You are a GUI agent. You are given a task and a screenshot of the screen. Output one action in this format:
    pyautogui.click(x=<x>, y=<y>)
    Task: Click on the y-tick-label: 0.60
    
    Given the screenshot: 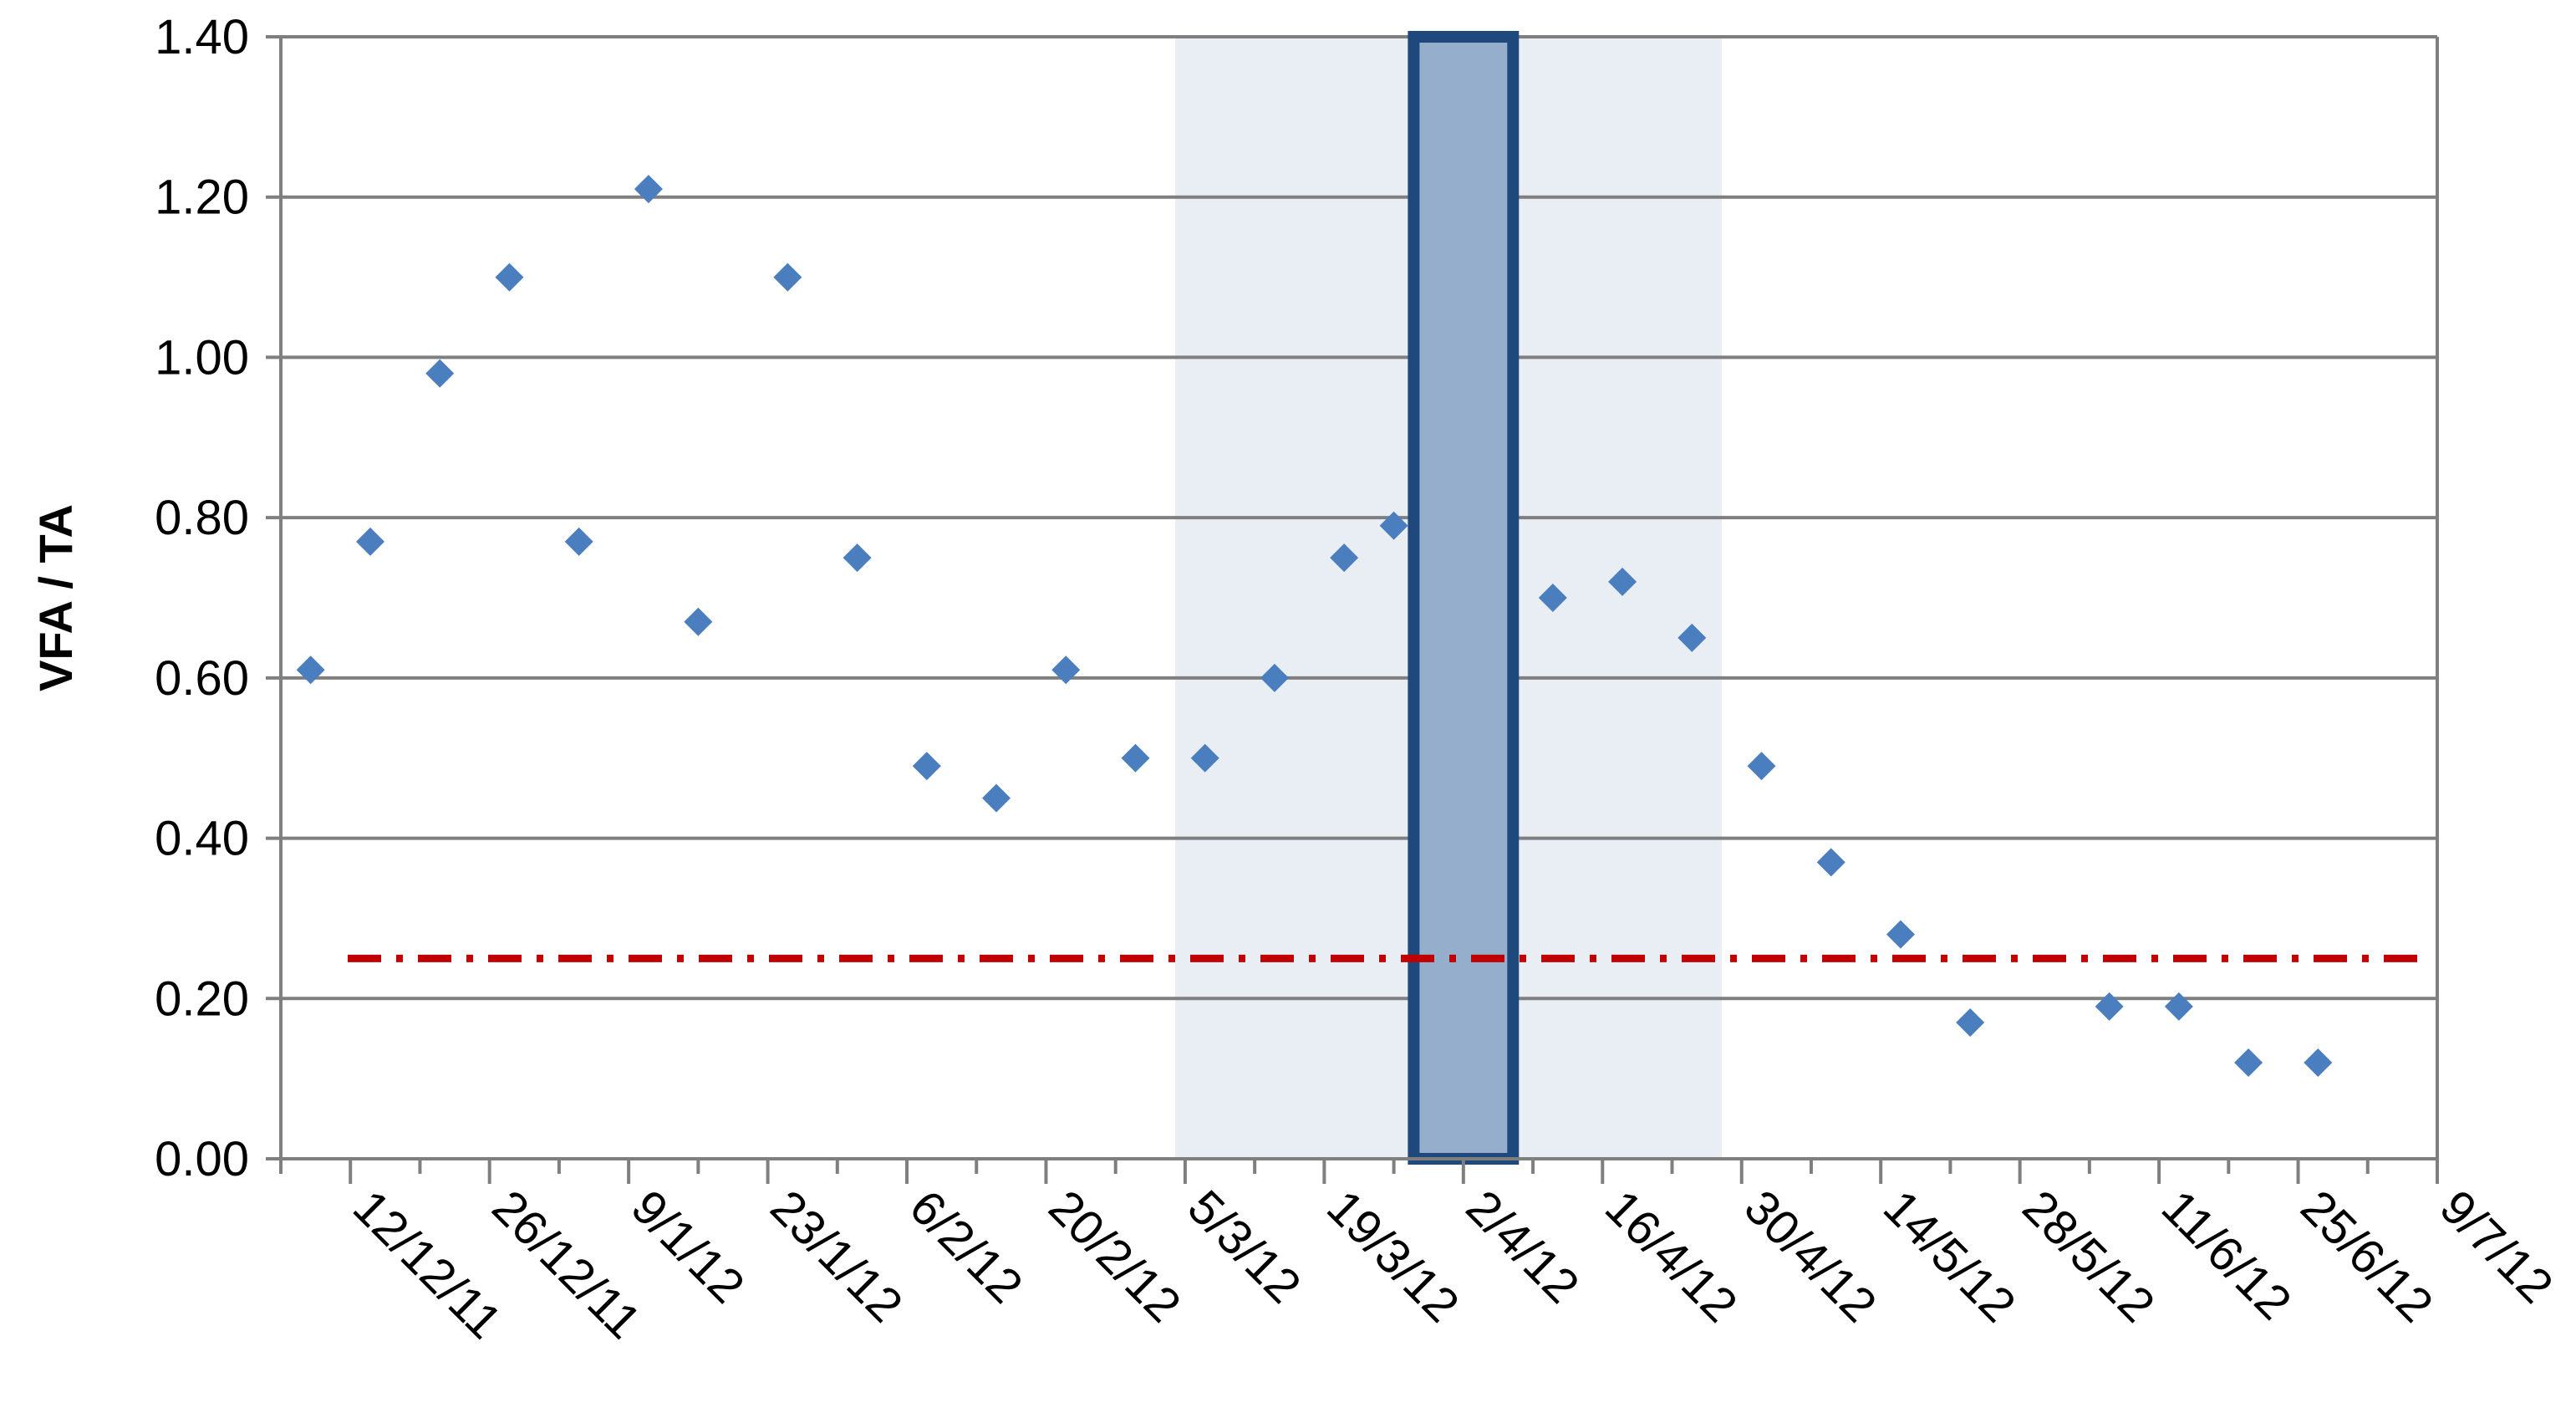 What is the action you would take?
    pyautogui.click(x=202, y=678)
    